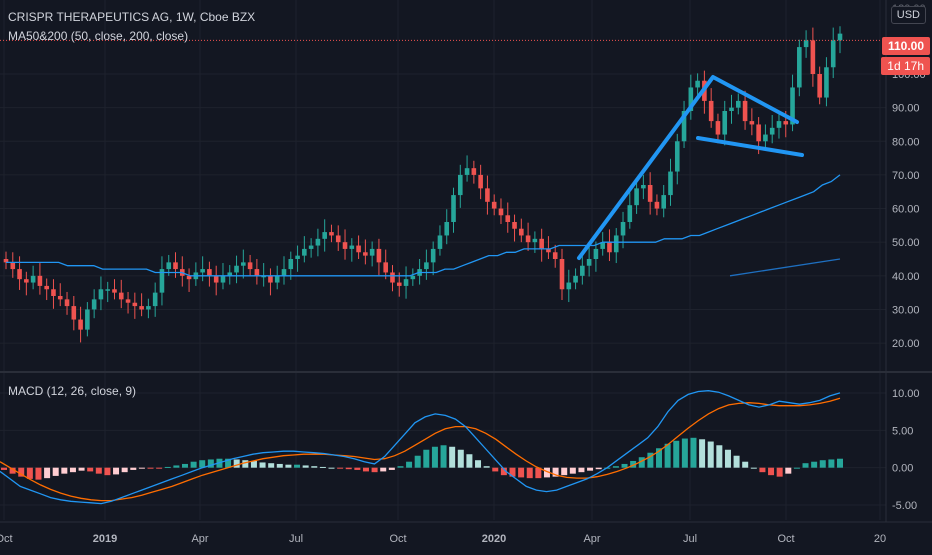  What do you see at coordinates (750, 146) in the screenshot?
I see `trendline-flag-lower` at bounding box center [750, 146].